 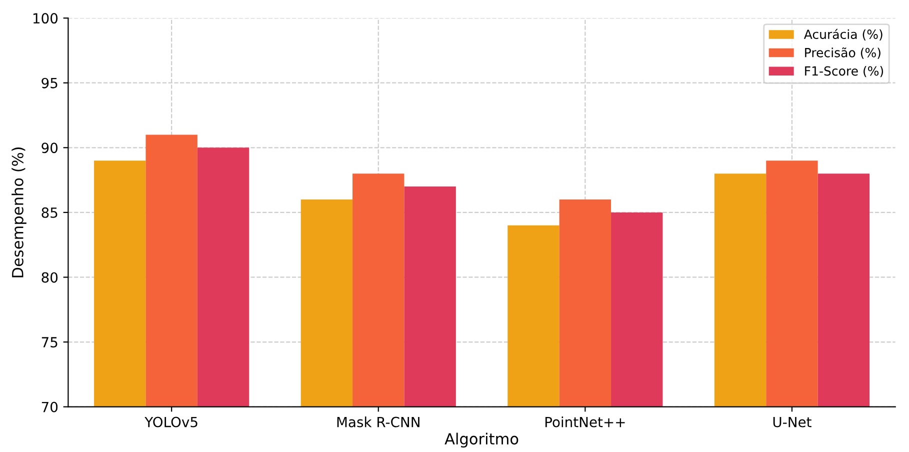 What do you see at coordinates (50, 212) in the screenshot?
I see `y-tick-label: 85` at bounding box center [50, 212].